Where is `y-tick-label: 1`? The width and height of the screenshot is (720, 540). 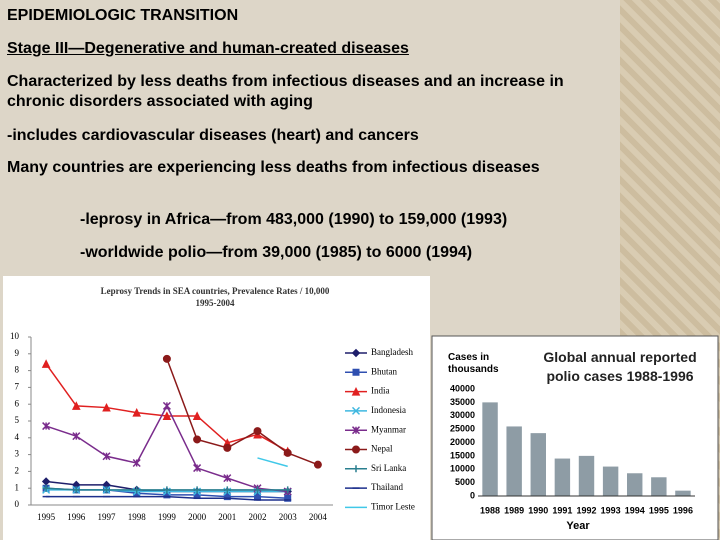
y-tick-label: 1 is located at coordinates (17, 487).